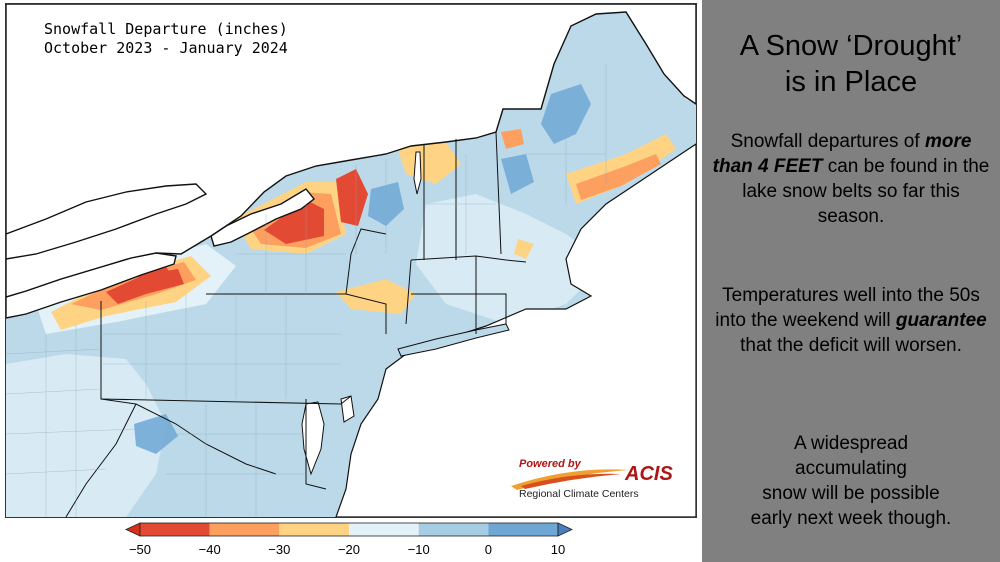 This screenshot has height=562, width=1000. I want to click on map-title-line-2: October 2023 - January 2024, so click(166, 48).